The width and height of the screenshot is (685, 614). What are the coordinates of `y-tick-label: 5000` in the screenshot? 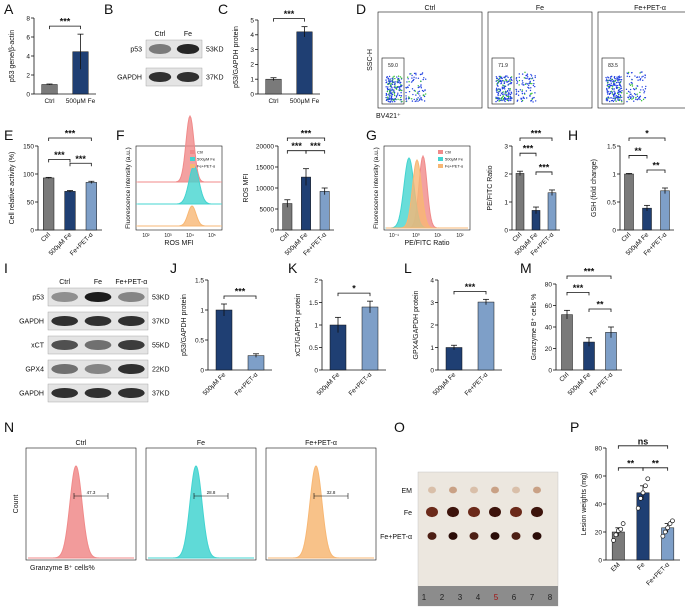 It's located at (267, 209).